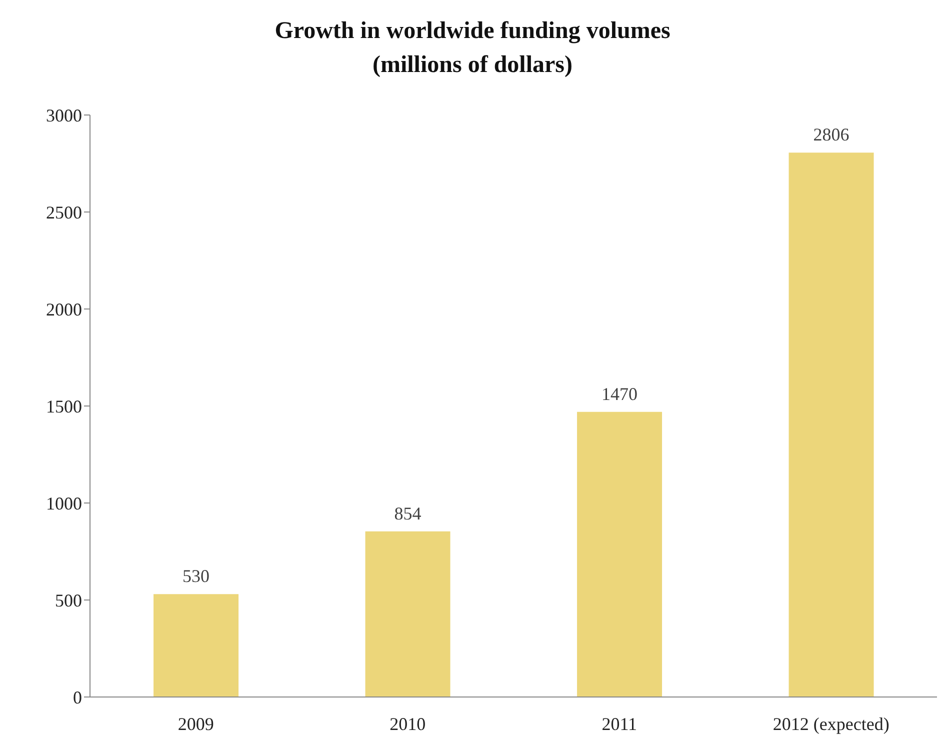 The width and height of the screenshot is (945, 756). Describe the element at coordinates (408, 513) in the screenshot. I see `data-label: 854` at that location.